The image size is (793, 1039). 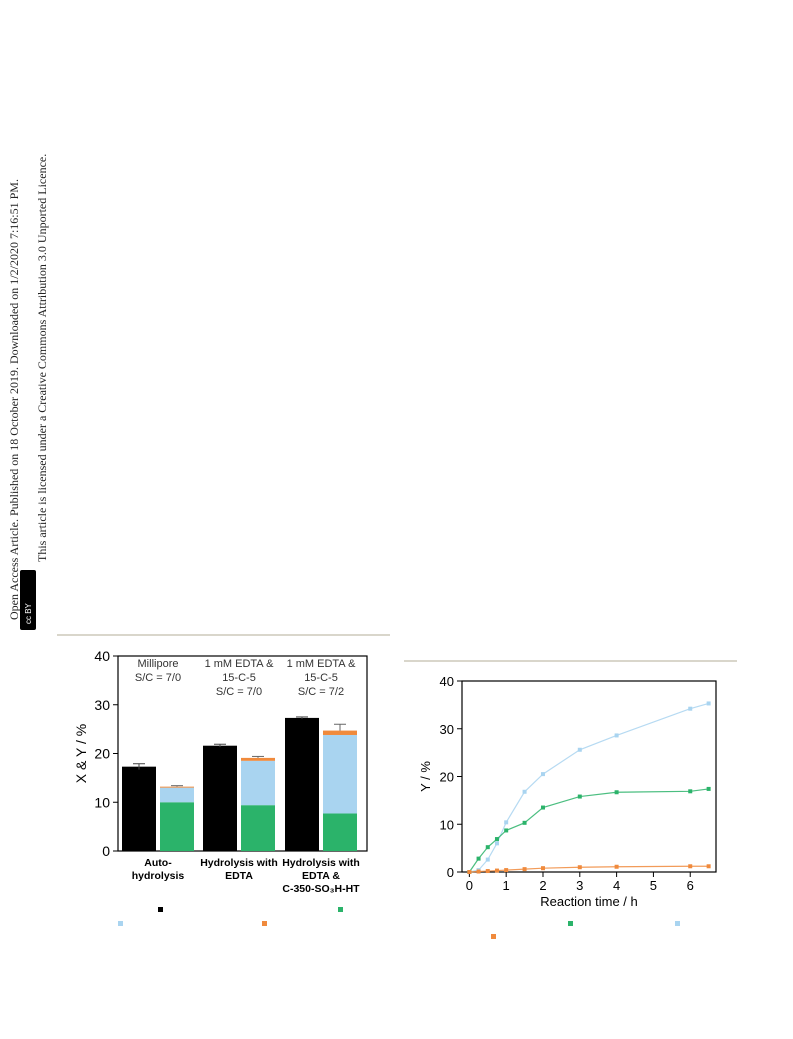 What do you see at coordinates (589, 787) in the screenshot?
I see `line-series-light_blue` at bounding box center [589, 787].